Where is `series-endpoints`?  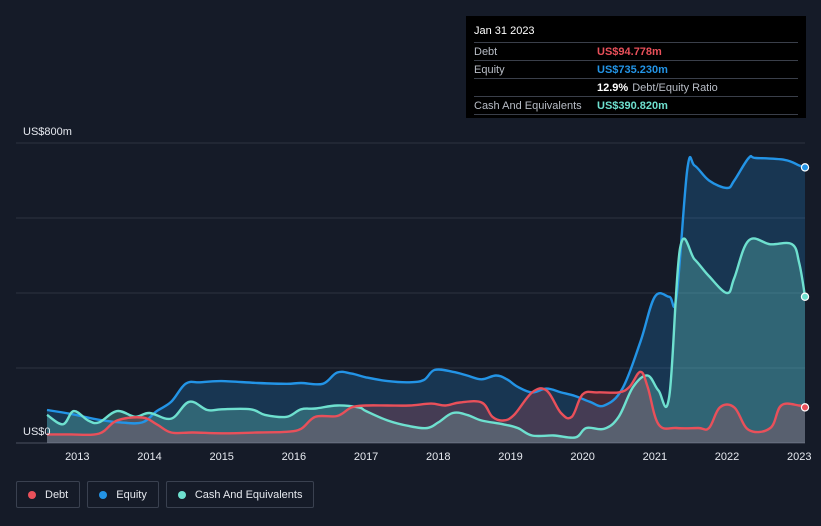 series-endpoints is located at coordinates (805, 287).